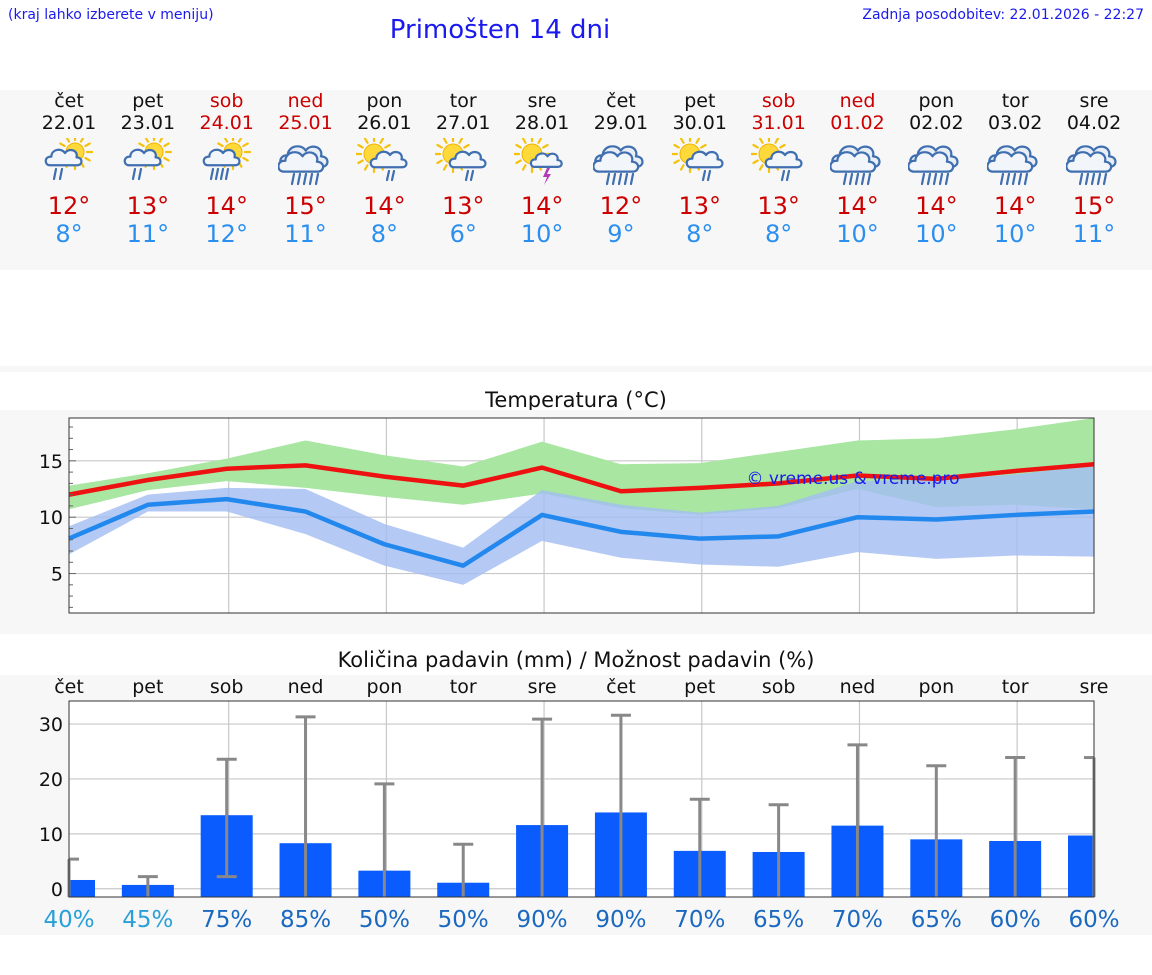 This screenshot has width=1152, height=975. What do you see at coordinates (463, 234) in the screenshot?
I see `min-temperature: 6°` at bounding box center [463, 234].